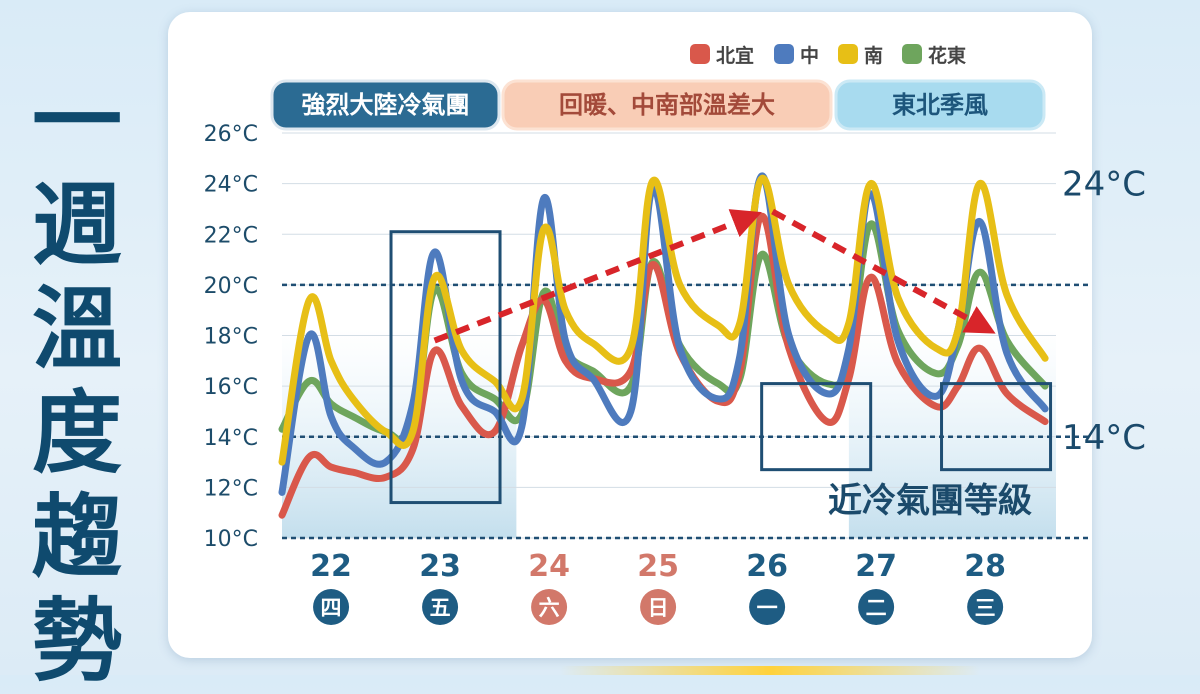 The height and width of the screenshot is (694, 1200). Describe the element at coordinates (767, 566) in the screenshot. I see `x-tick-date: 26` at that location.